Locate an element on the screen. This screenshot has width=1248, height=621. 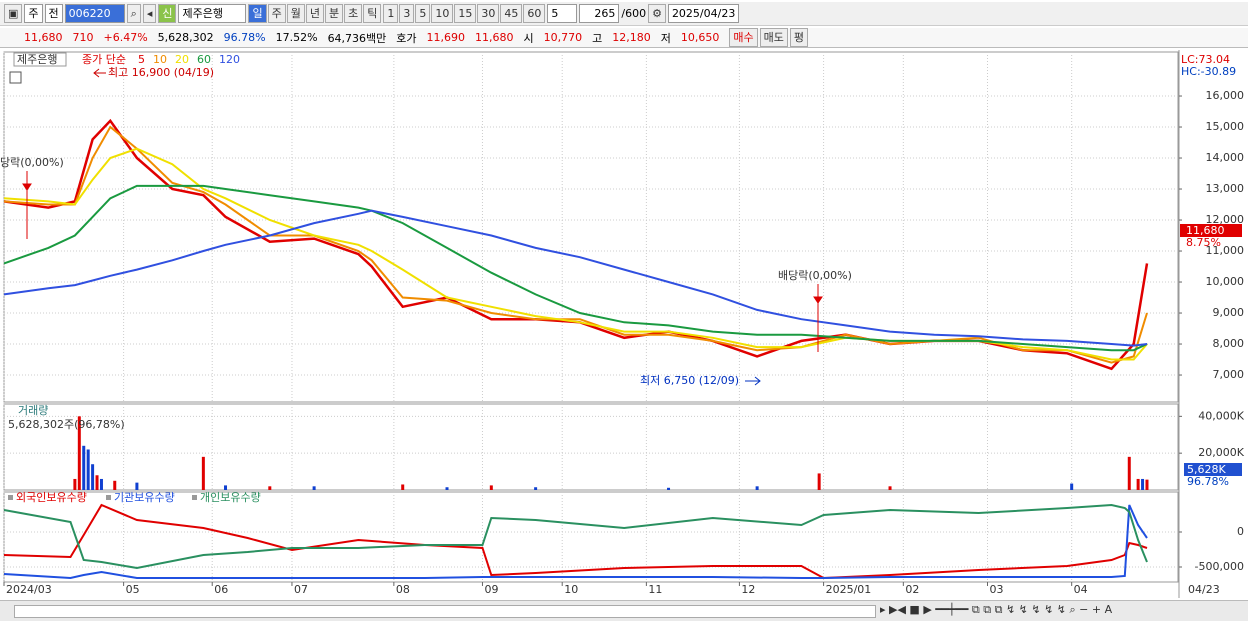
x-tick-label: 10 is located at coordinates (571, 589).